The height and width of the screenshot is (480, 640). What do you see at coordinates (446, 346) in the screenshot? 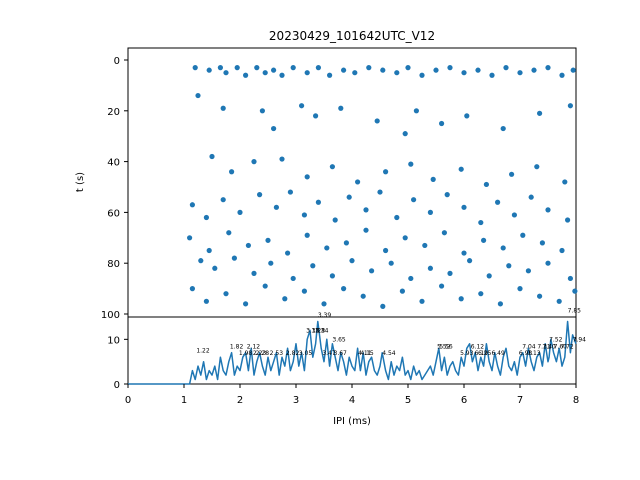
I see `peak-annotation: 5.56` at bounding box center [446, 346].